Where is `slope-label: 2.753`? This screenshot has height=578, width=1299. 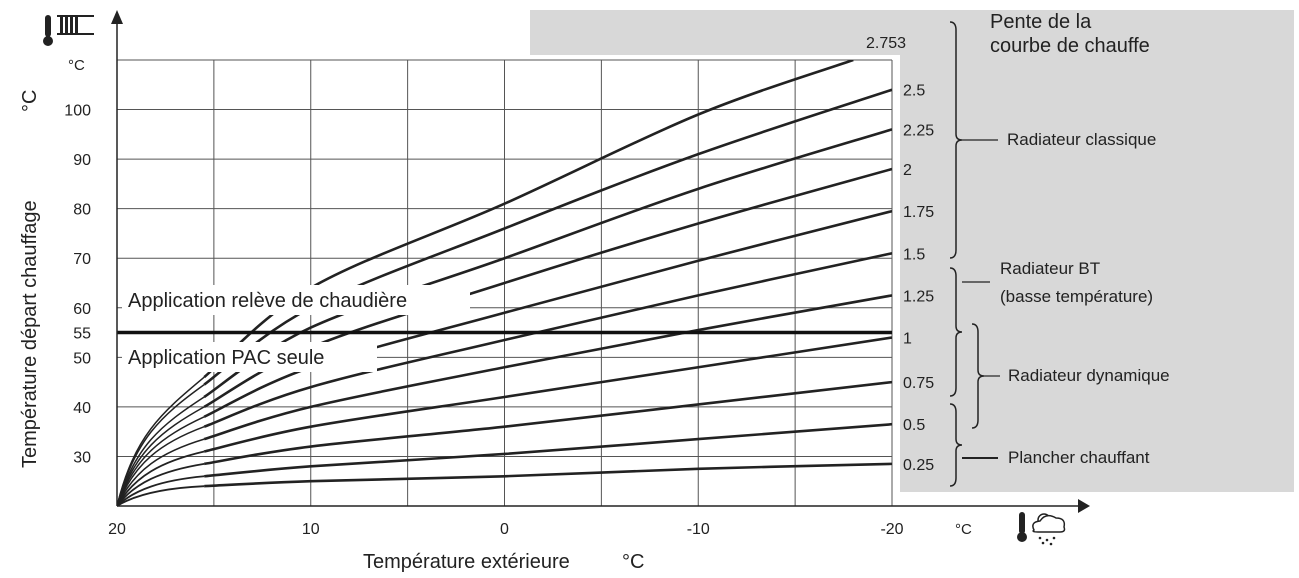
slope-label: 2.753 is located at coordinates (886, 43).